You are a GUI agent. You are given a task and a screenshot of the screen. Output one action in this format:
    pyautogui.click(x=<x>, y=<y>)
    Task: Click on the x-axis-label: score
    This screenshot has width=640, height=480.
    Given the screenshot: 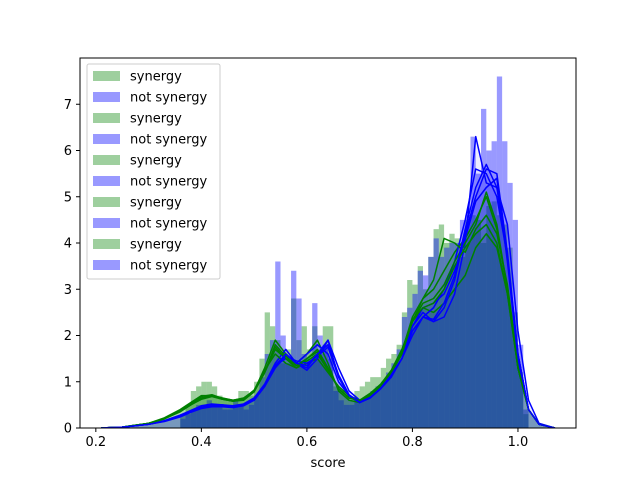 What is the action you would take?
    pyautogui.click(x=328, y=463)
    